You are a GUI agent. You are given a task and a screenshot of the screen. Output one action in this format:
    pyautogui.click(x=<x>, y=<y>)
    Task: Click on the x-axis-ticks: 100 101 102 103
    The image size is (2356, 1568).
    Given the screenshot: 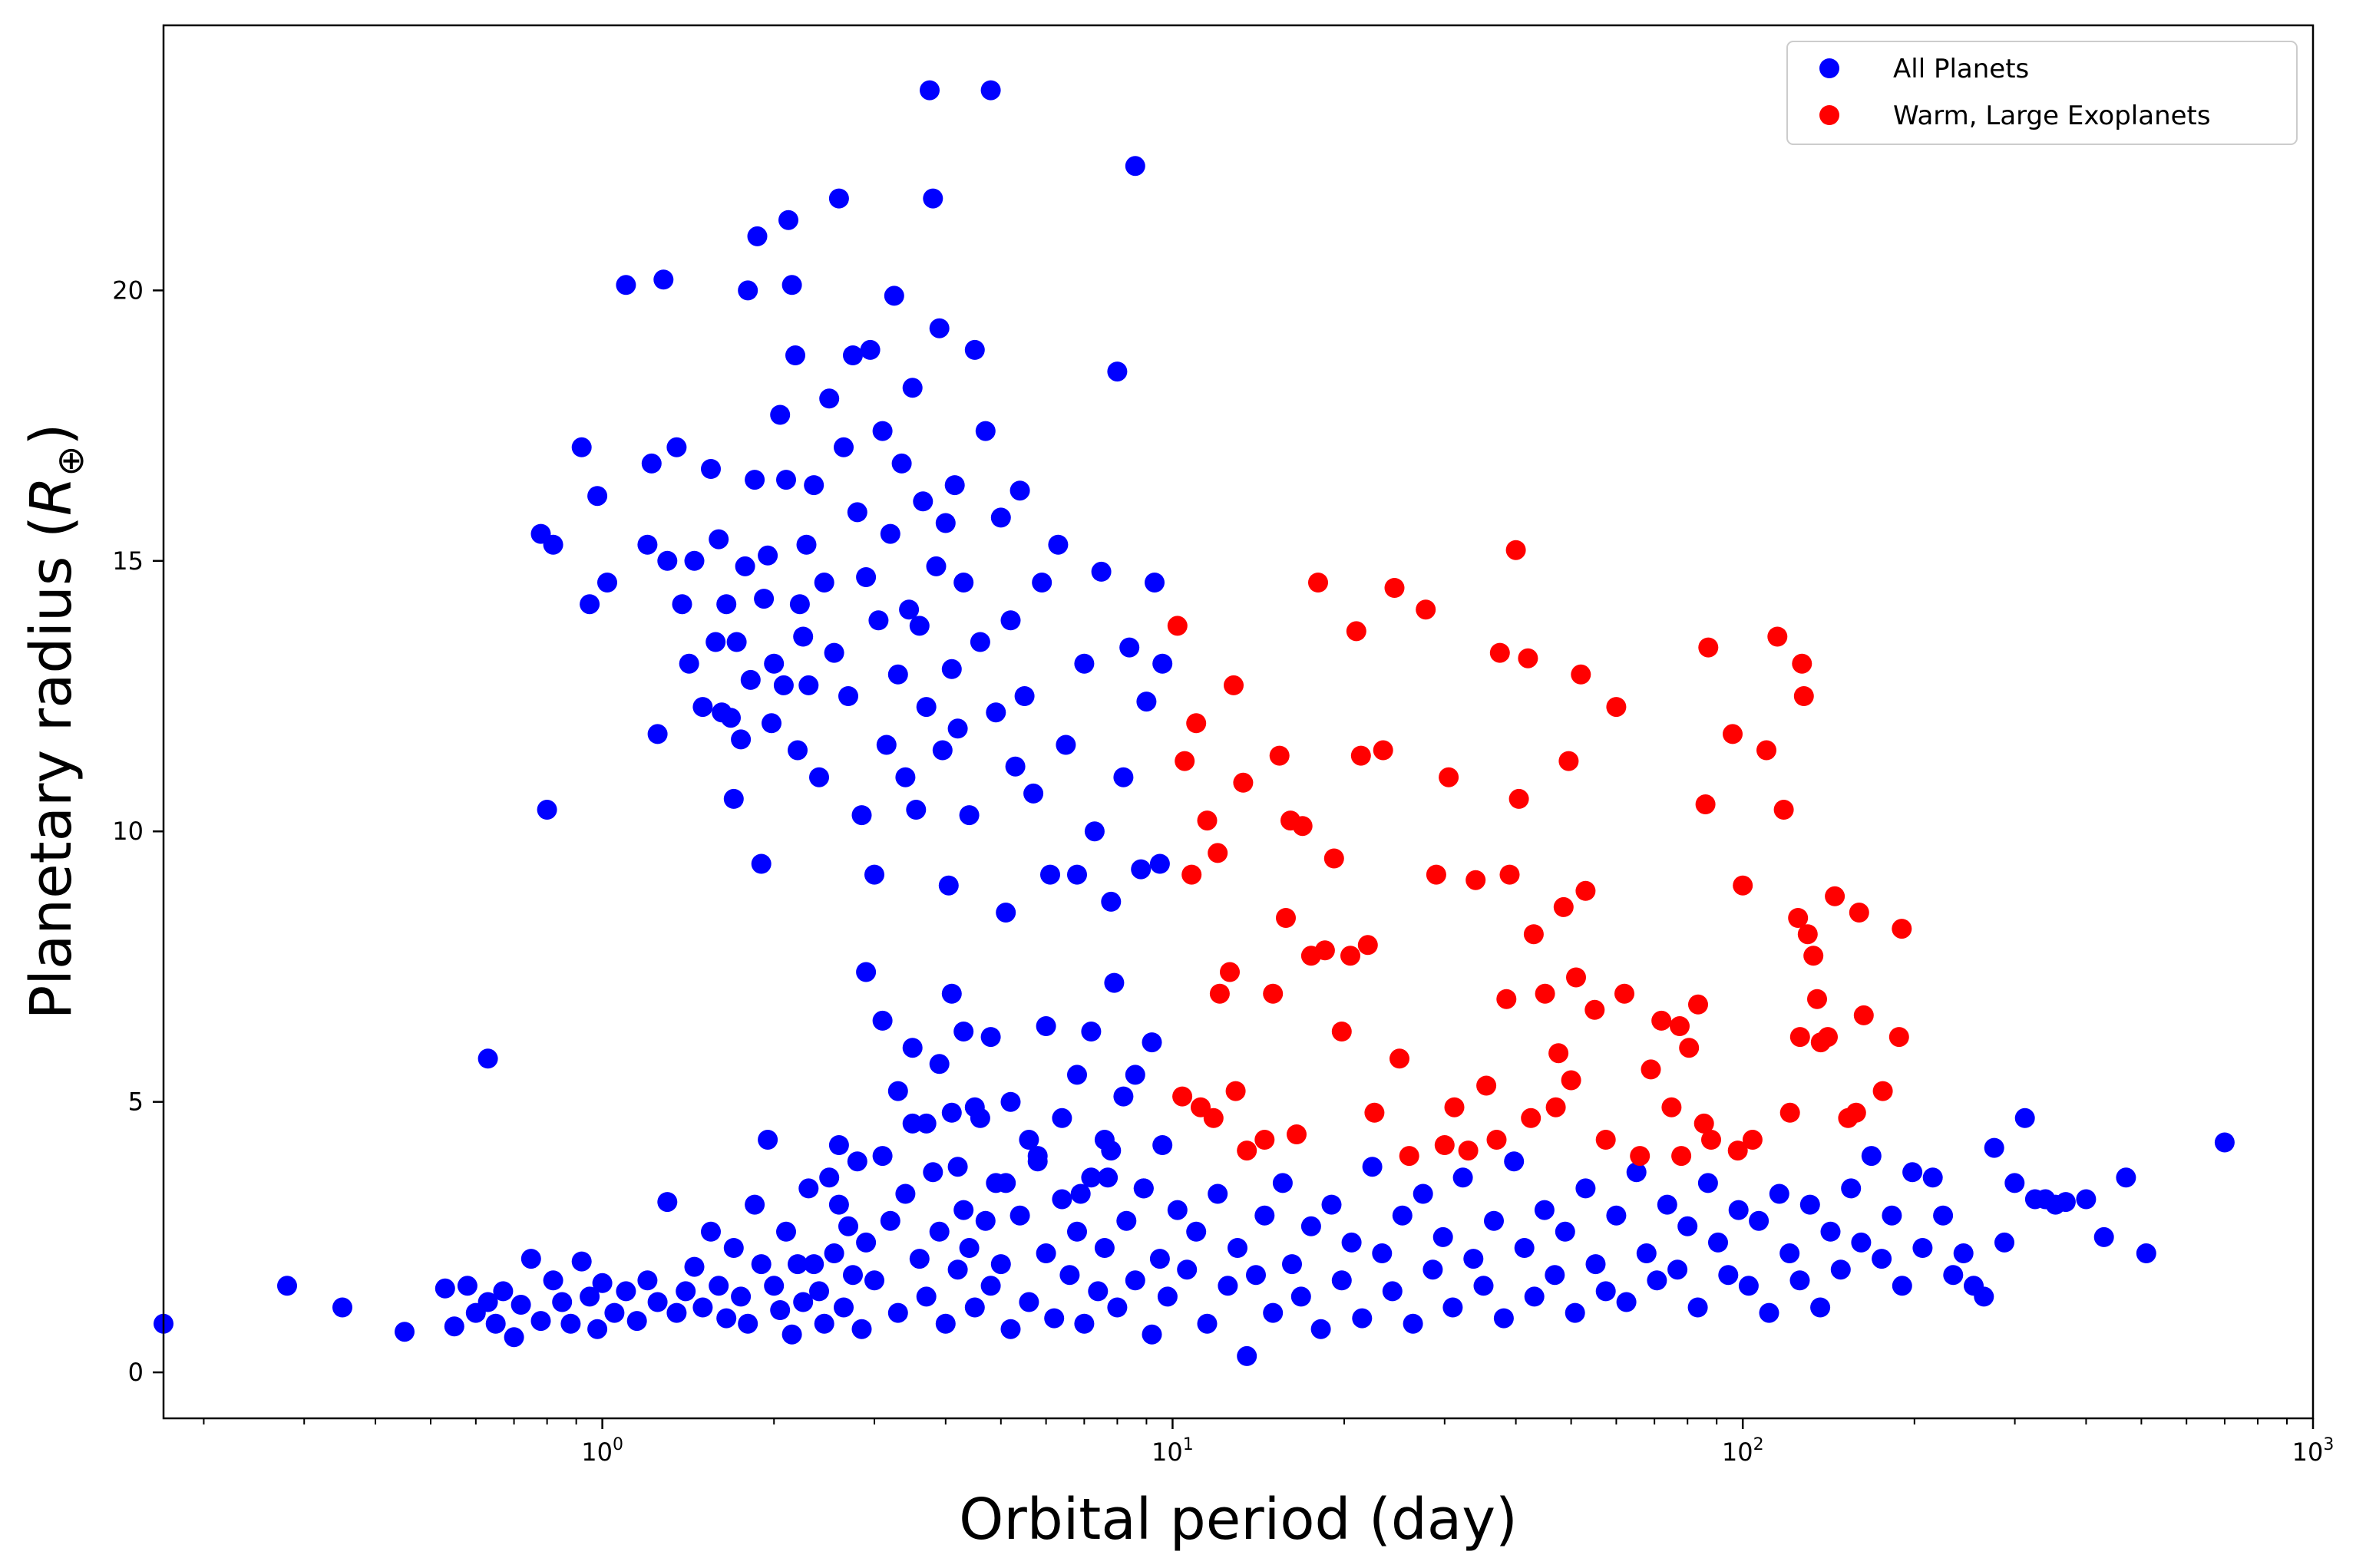 What is the action you would take?
    pyautogui.click(x=1268, y=1442)
    